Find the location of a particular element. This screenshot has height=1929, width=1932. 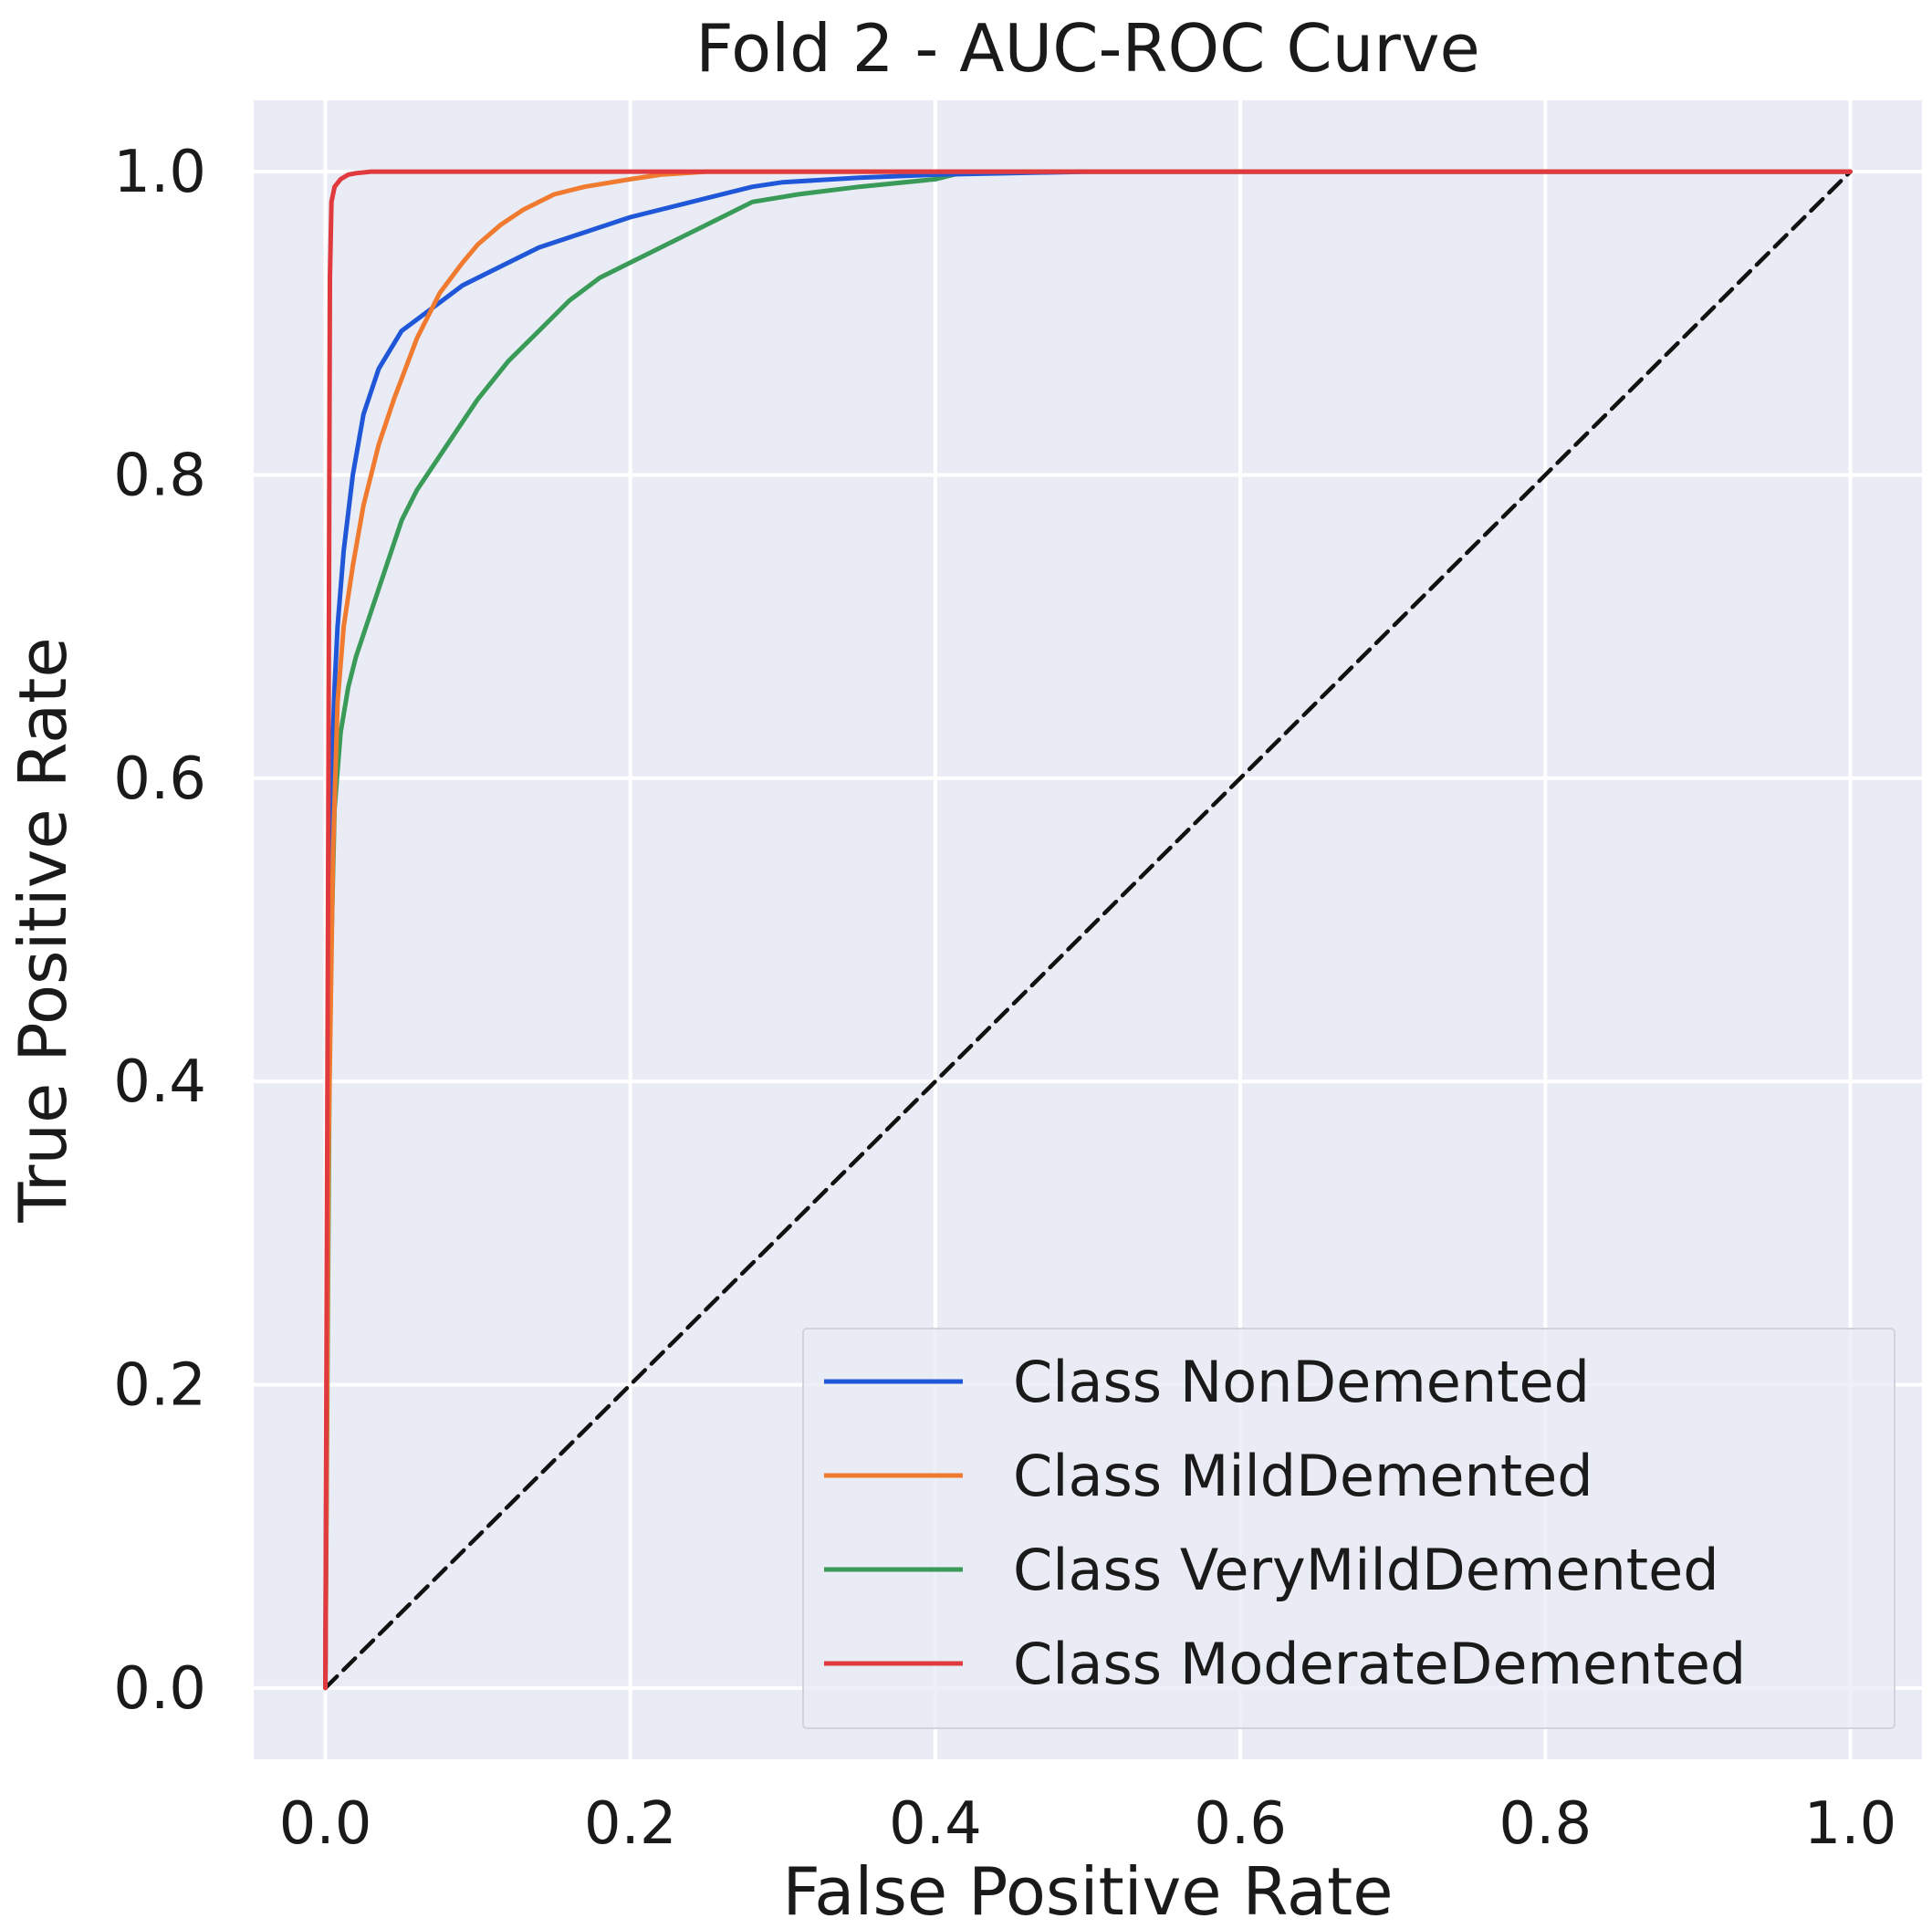

legend-label: Class NonDemented is located at coordinates (1301, 1382).